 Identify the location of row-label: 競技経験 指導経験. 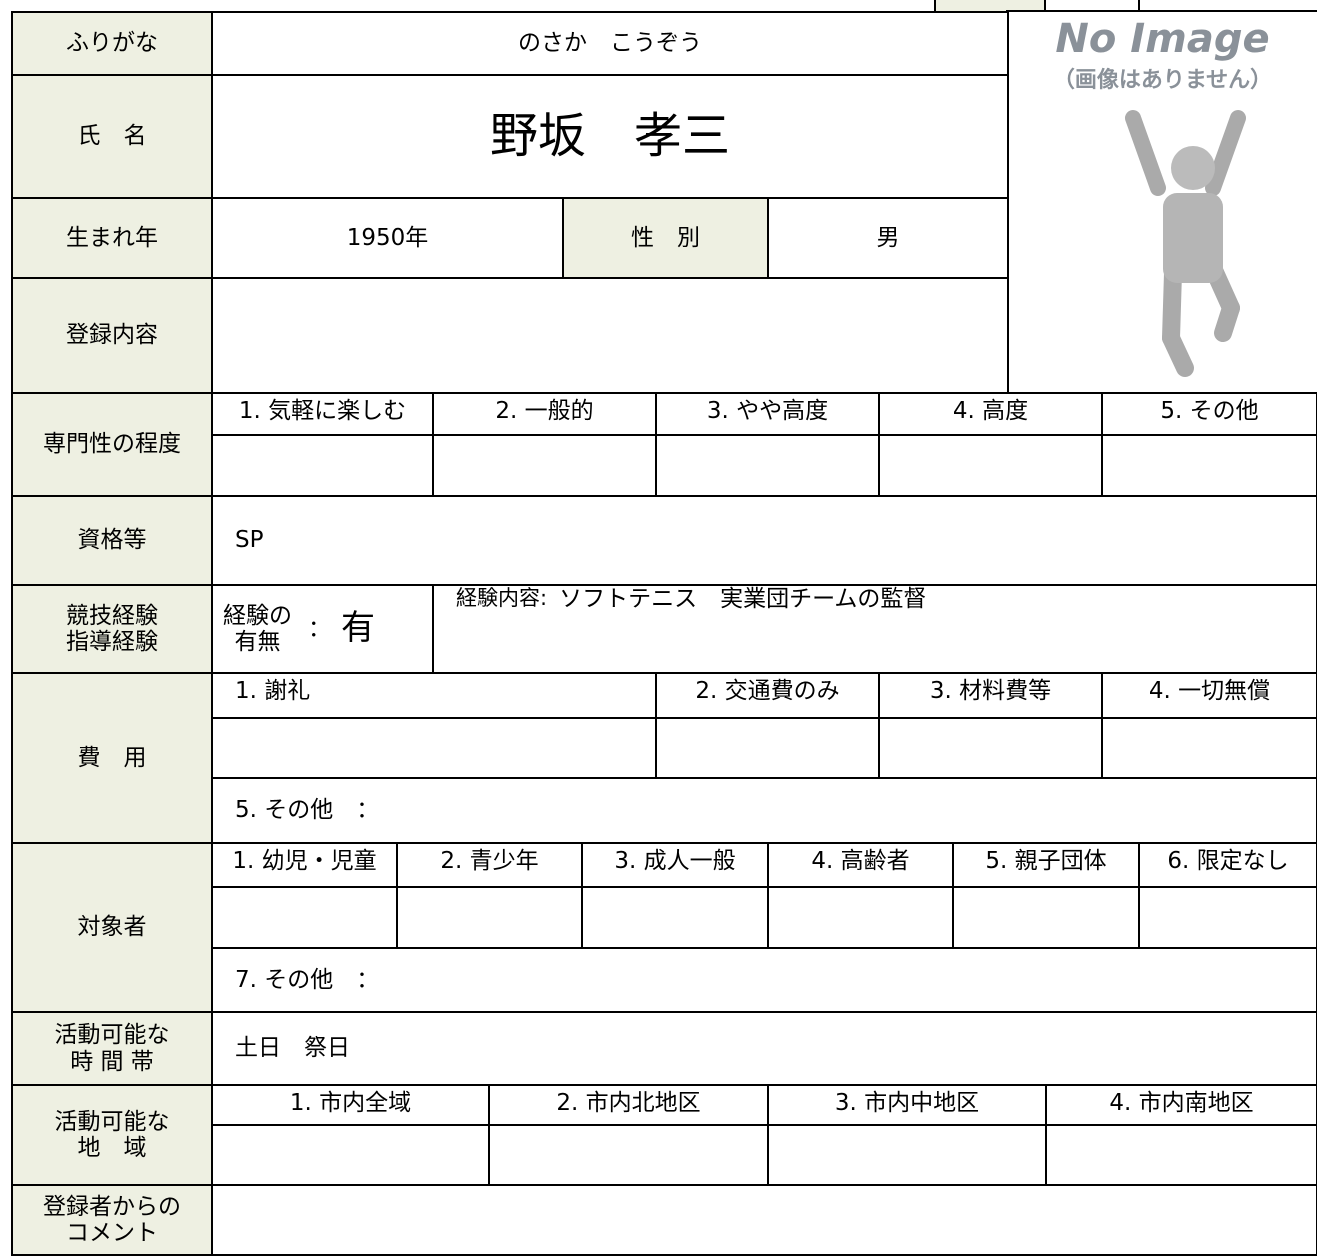
(112, 629).